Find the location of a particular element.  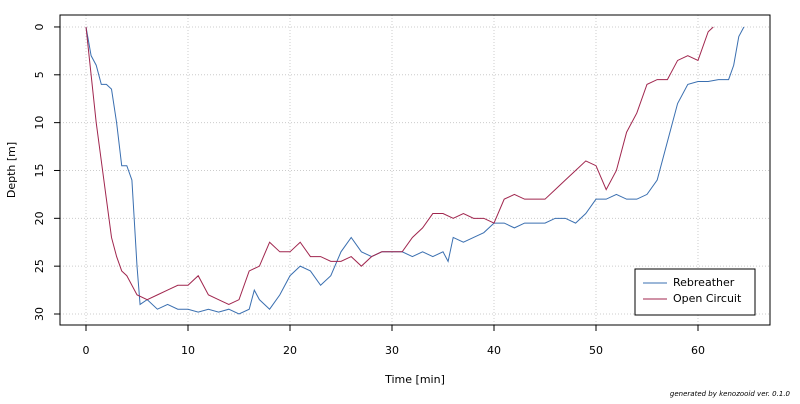

x-tick-label: 20 is located at coordinates (290, 350).